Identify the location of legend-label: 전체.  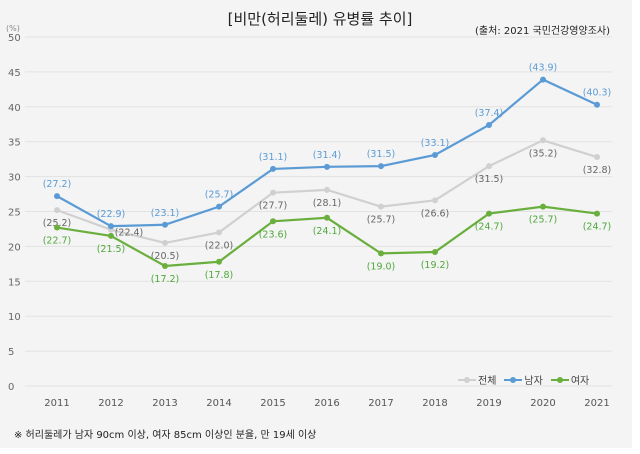
(487, 381).